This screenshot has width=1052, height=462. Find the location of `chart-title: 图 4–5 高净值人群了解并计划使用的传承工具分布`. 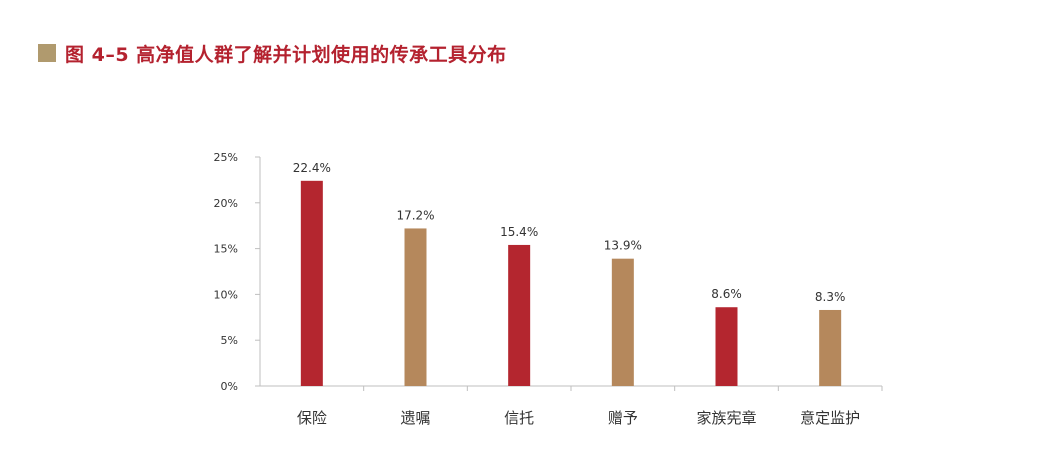

chart-title: 图 4–5 高净值人群了解并计划使用的传承工具分布 is located at coordinates (272, 53).